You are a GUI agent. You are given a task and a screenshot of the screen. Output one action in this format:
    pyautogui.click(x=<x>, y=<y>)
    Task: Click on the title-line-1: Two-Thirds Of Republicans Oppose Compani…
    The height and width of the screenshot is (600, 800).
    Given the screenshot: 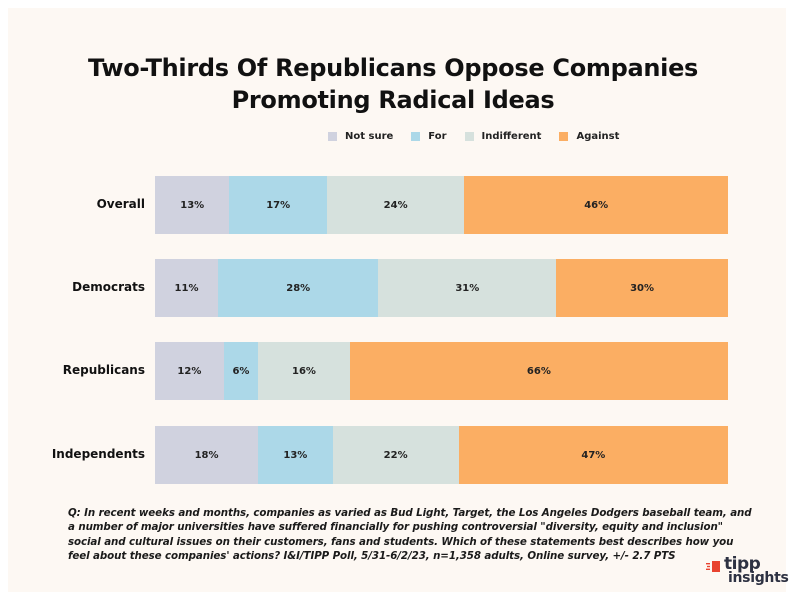 What is the action you would take?
    pyautogui.click(x=393, y=68)
    